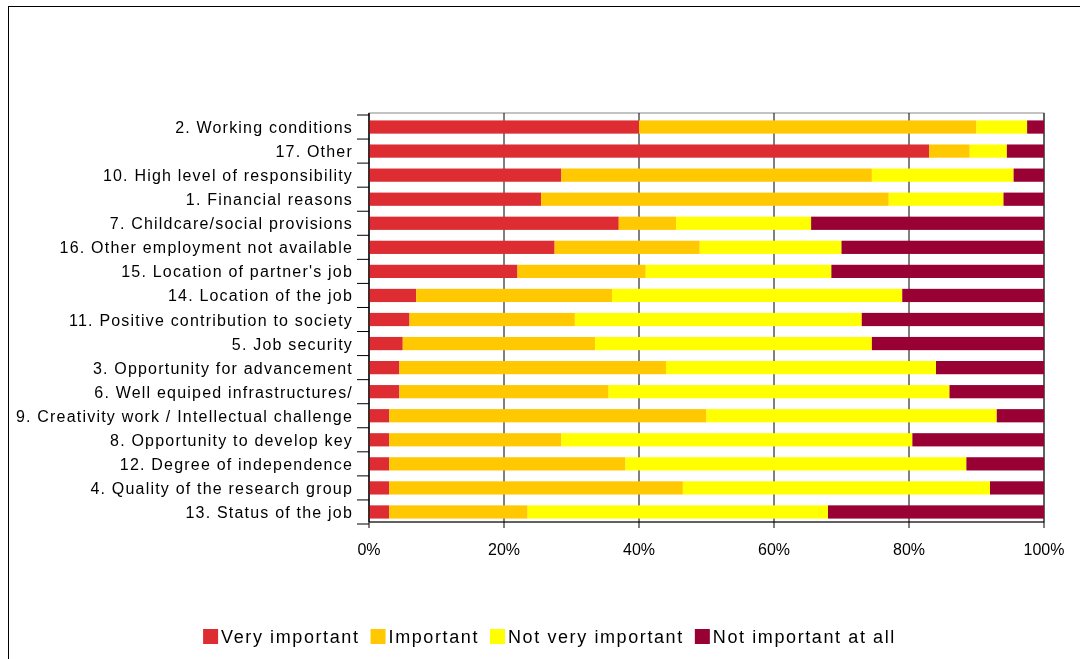  Describe the element at coordinates (774, 549) in the screenshot. I see `x-tick-label: 60%` at that location.